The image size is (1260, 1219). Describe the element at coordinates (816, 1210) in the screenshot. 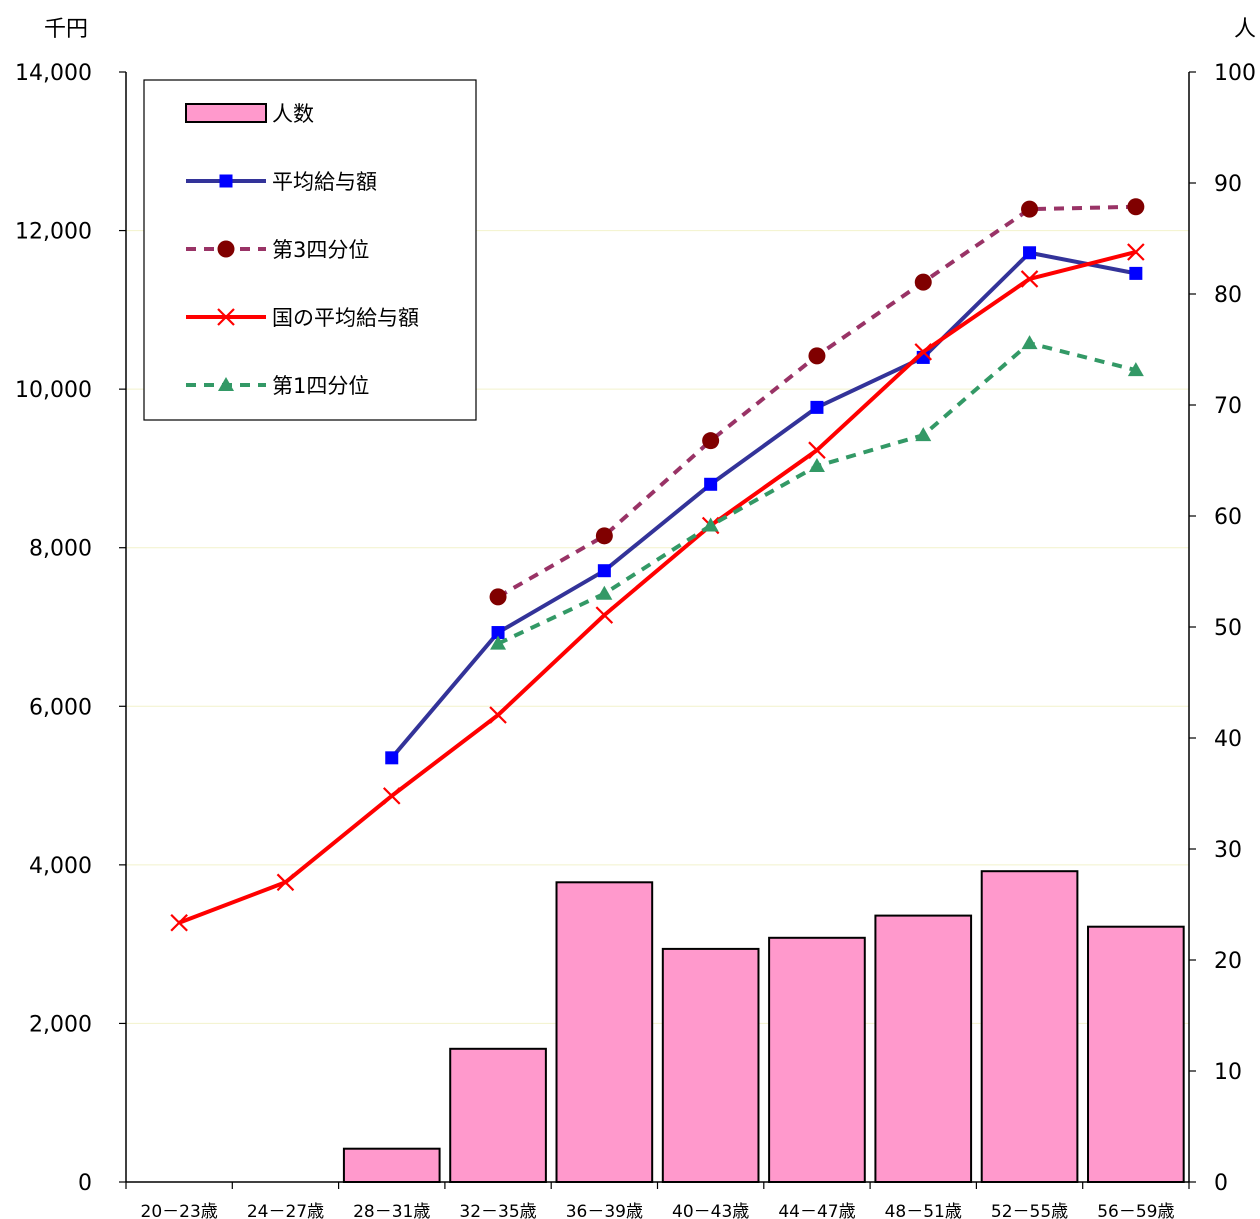

I see `x-tick-label: 44－47歳` at that location.